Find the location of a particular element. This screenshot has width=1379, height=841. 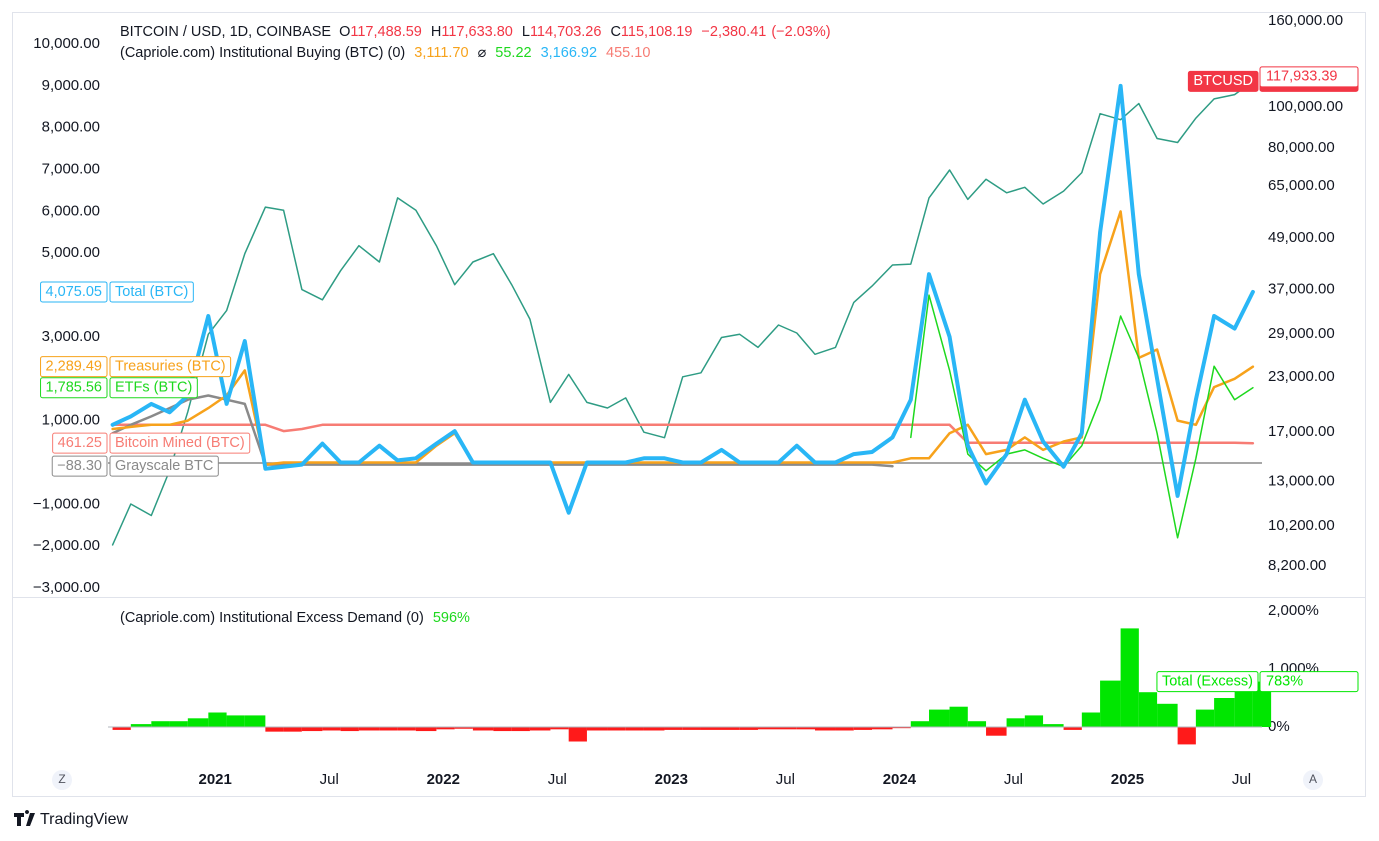

series-name: ETFs (BTC) is located at coordinates (153, 388).